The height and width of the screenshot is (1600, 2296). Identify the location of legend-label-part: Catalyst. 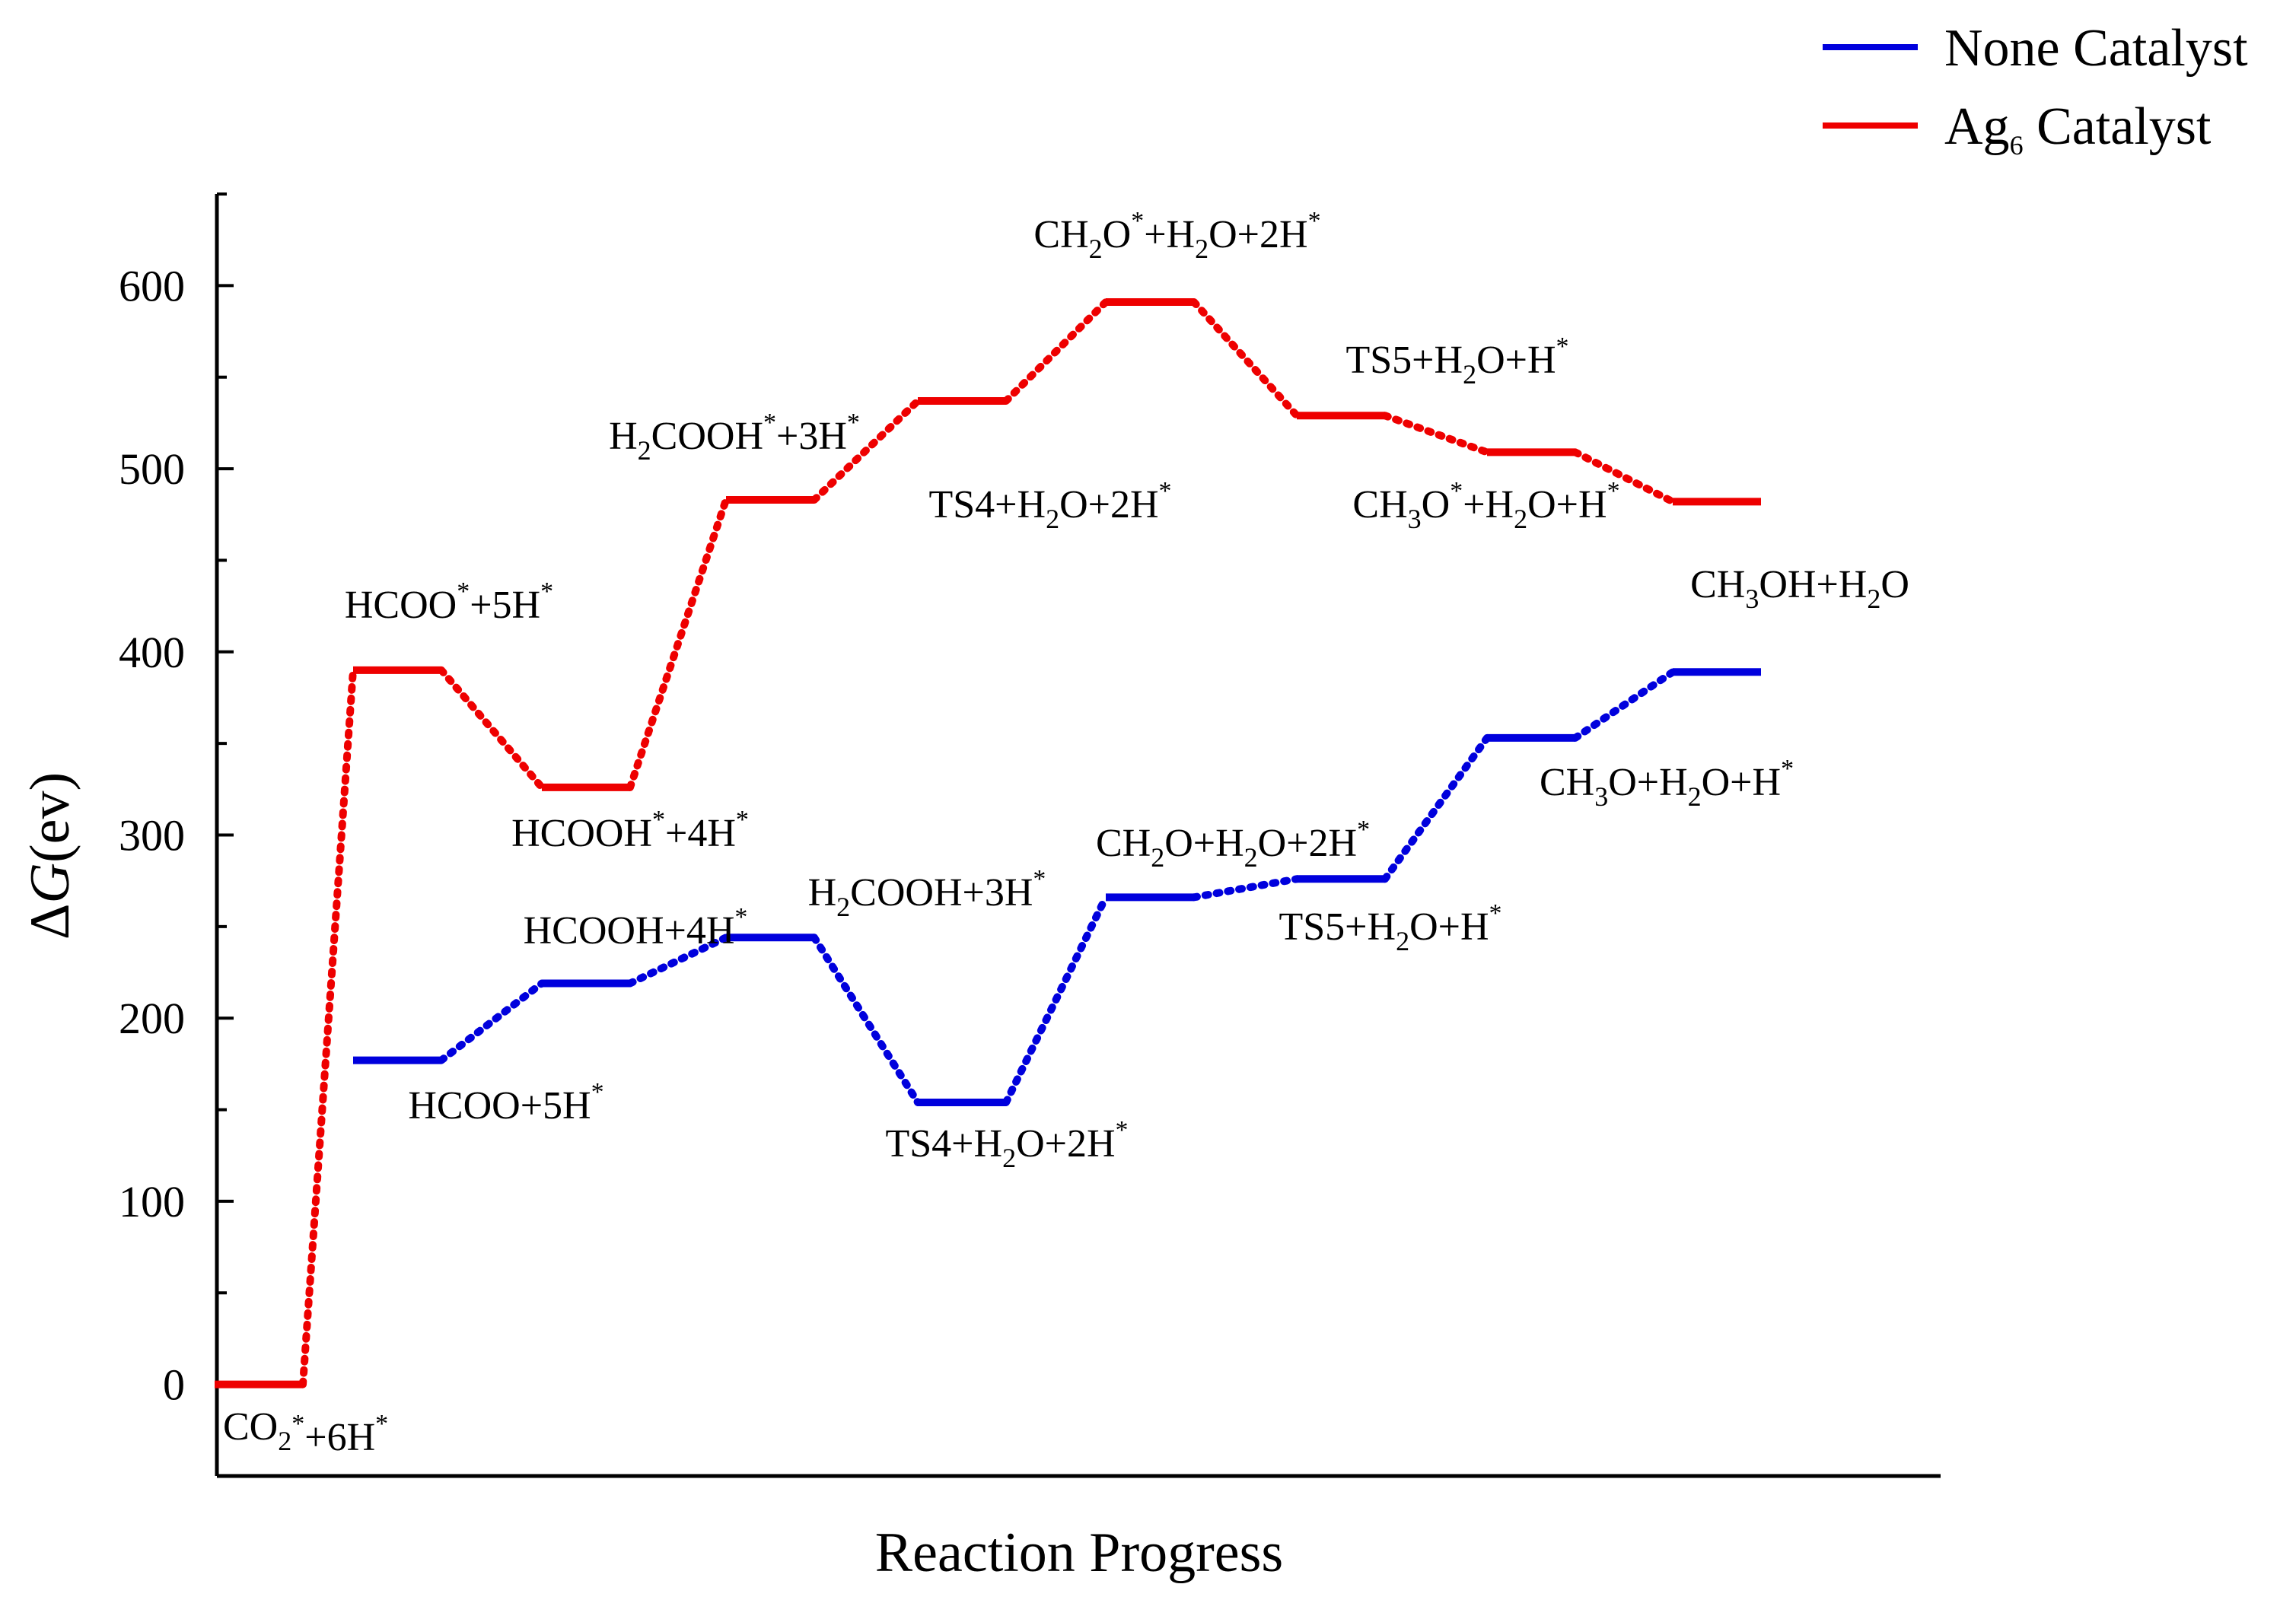
(2118, 126).